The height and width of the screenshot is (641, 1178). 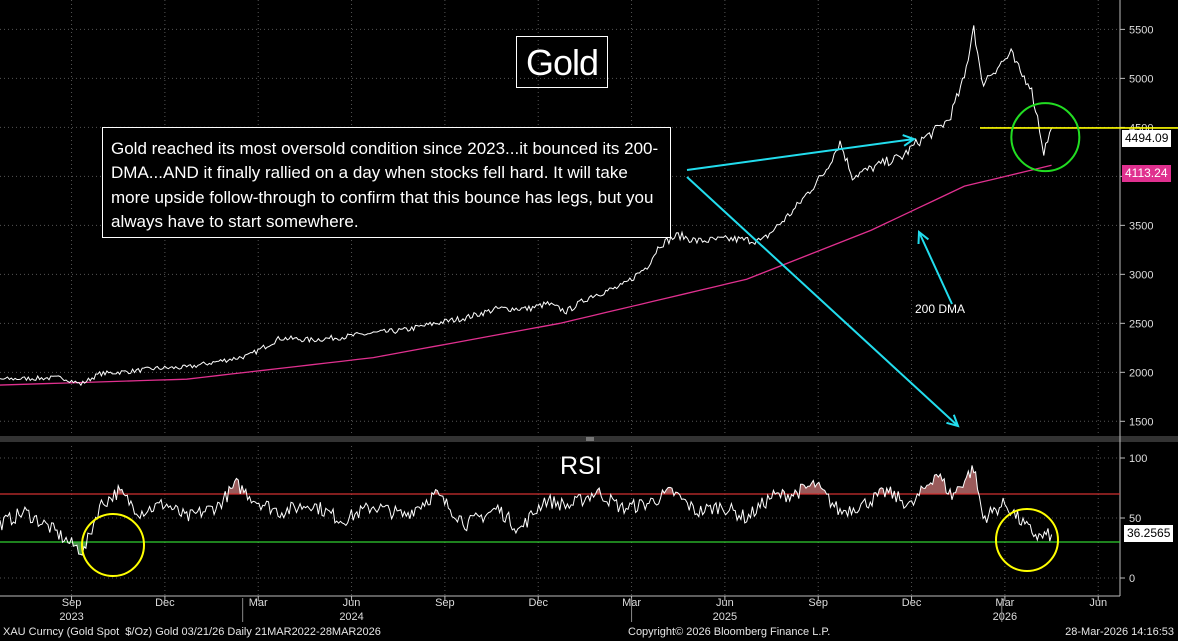 What do you see at coordinates (1141, 79) in the screenshot?
I see `price-tick-label: 5000` at bounding box center [1141, 79].